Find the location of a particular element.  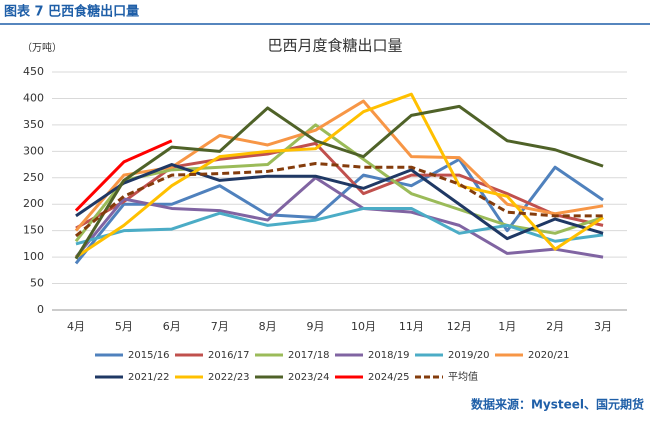

y-axis-label: （万吨） is located at coordinates (42, 47).